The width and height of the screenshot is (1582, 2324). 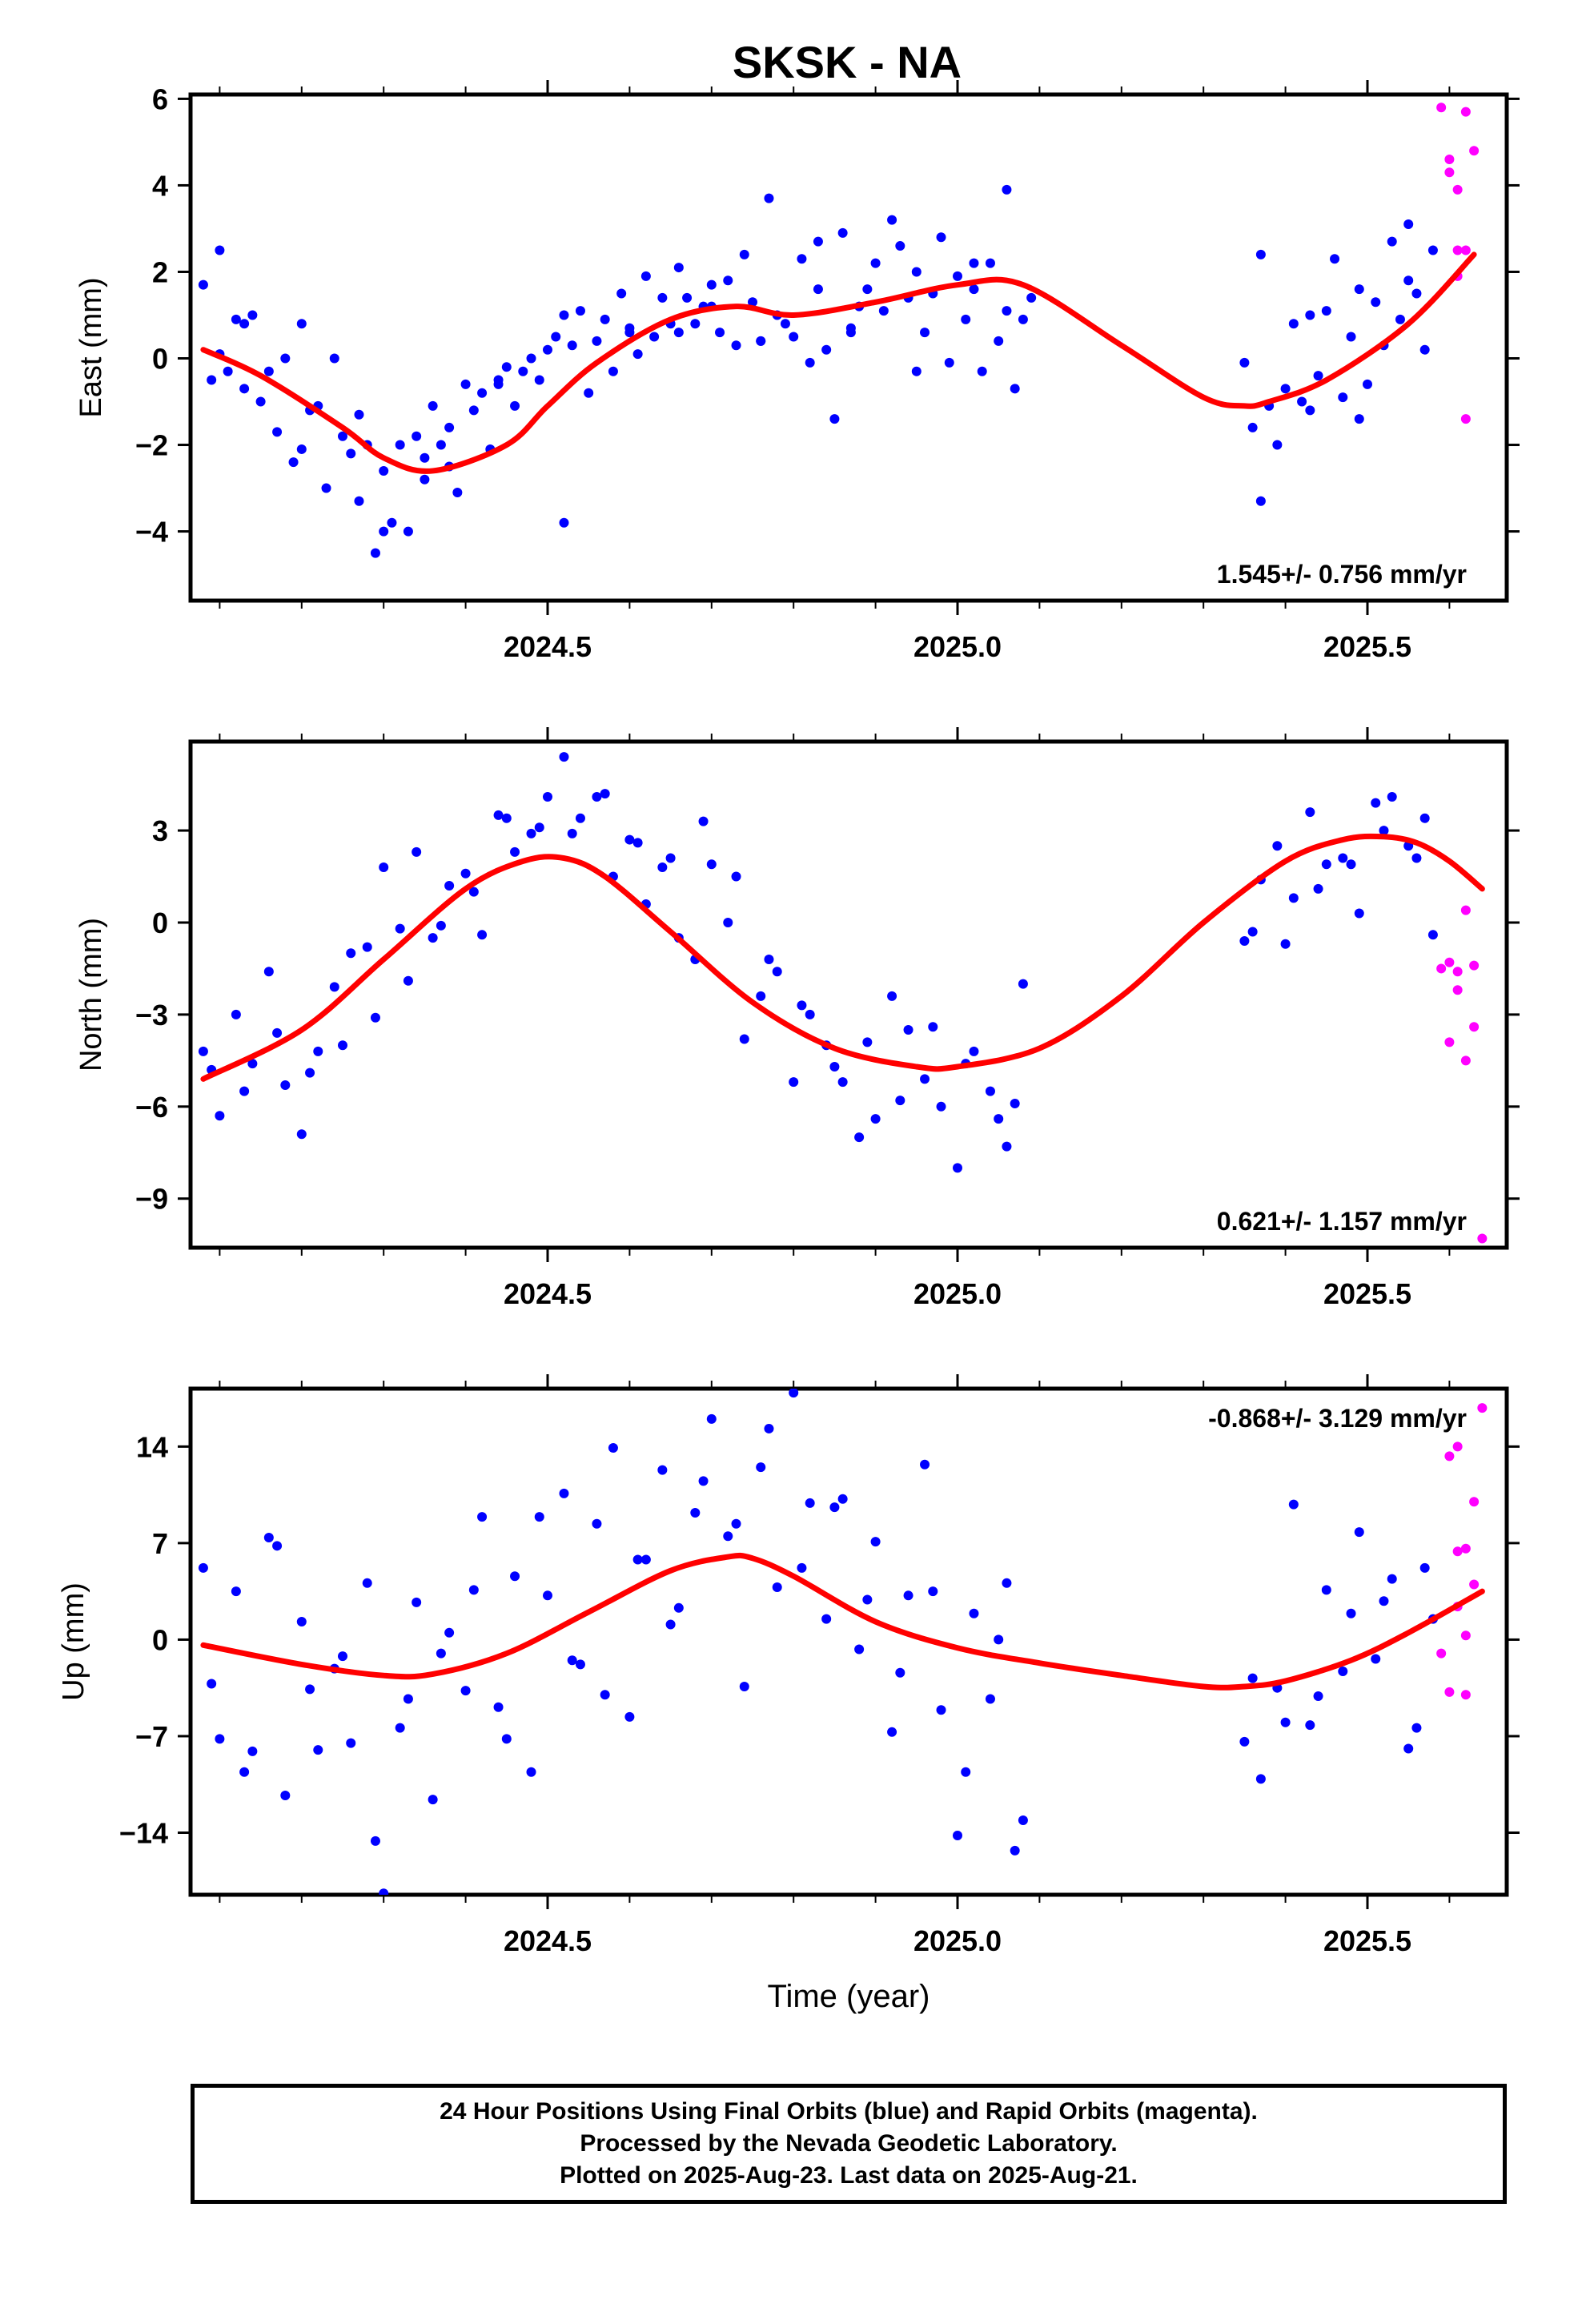 What do you see at coordinates (151, 1737) in the screenshot?
I see `y-tick-label: −7` at bounding box center [151, 1737].